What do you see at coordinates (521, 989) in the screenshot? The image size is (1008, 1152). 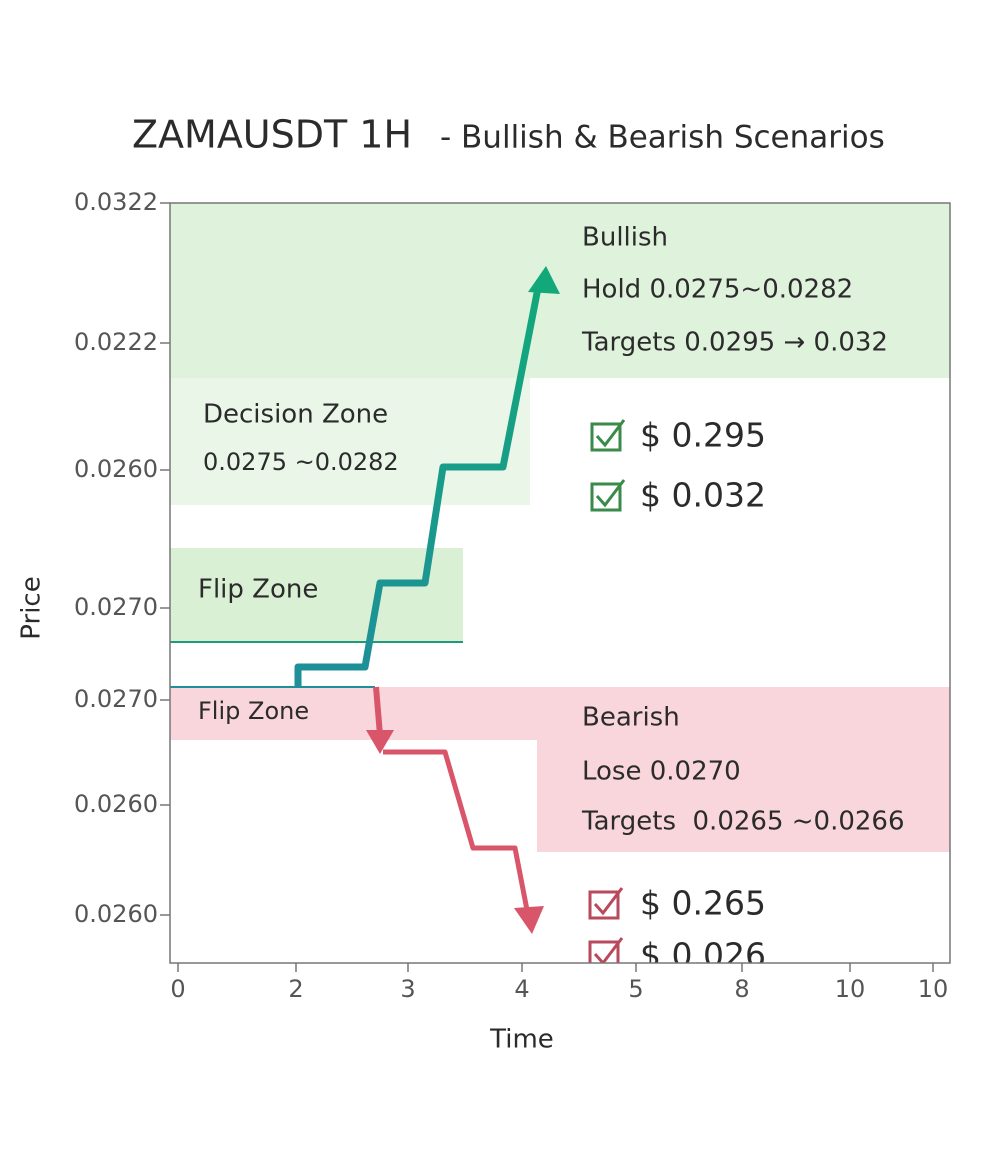 I see `x-tick-label: 4` at bounding box center [521, 989].